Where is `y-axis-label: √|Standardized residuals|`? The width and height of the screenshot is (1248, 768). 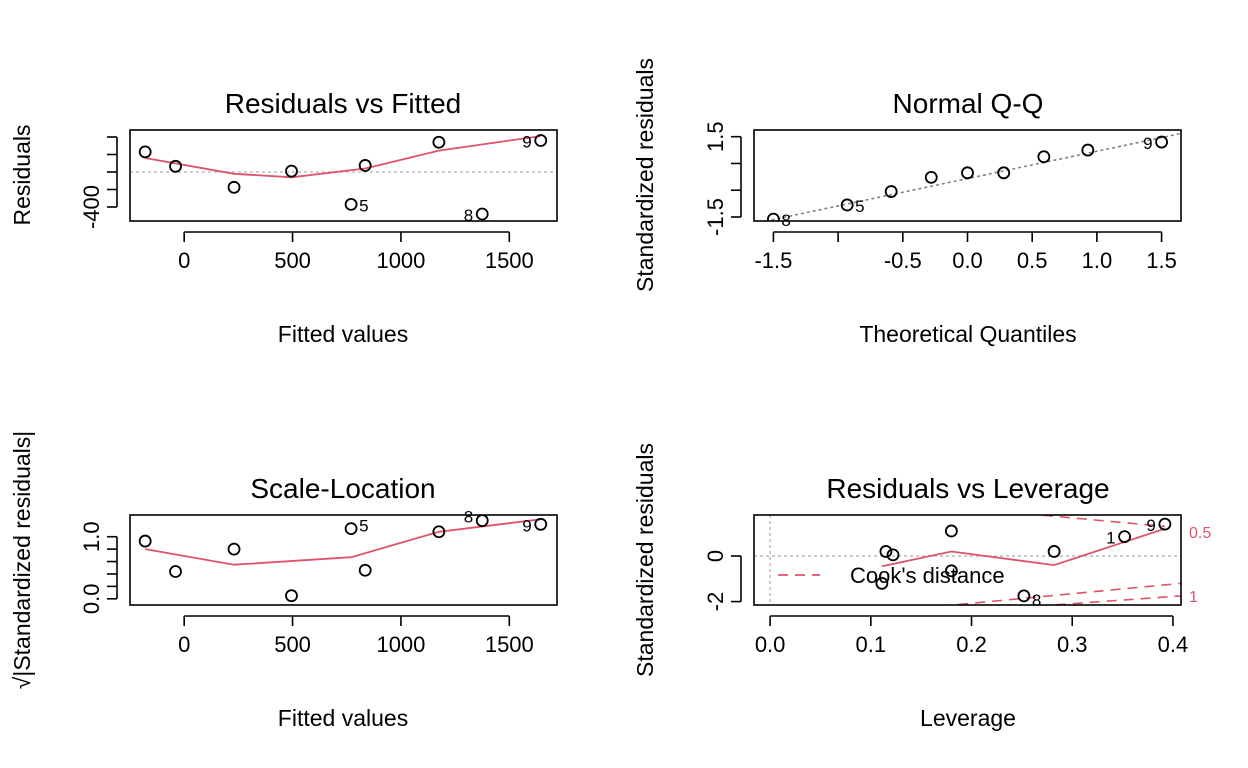
y-axis-label: √|Standardized residuals| is located at coordinates (22, 560).